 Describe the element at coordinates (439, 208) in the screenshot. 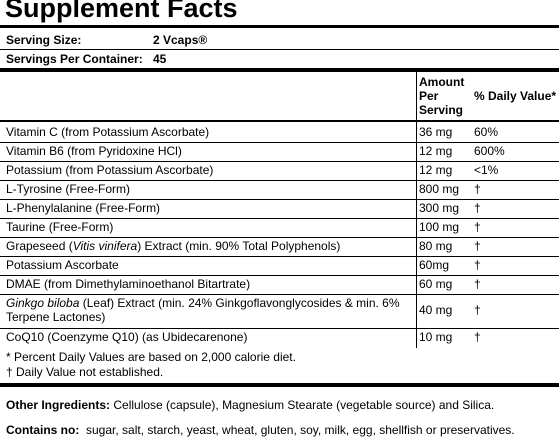

I see `nutrient-amount: 300 mg` at that location.